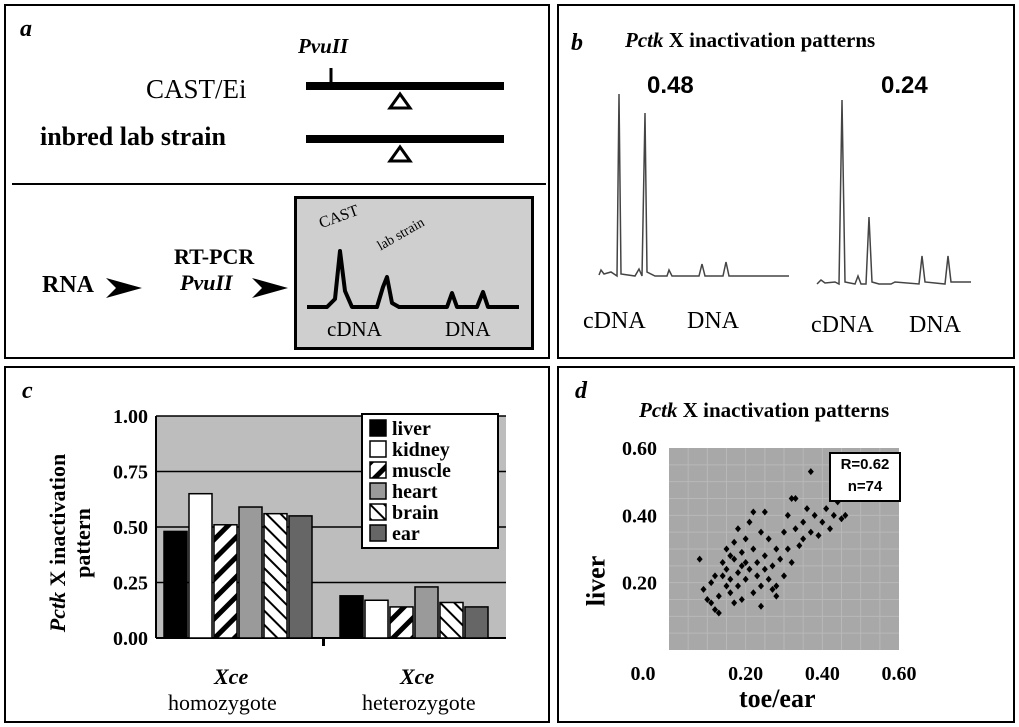  I want to click on legend-swatch-muscle, so click(378, 470).